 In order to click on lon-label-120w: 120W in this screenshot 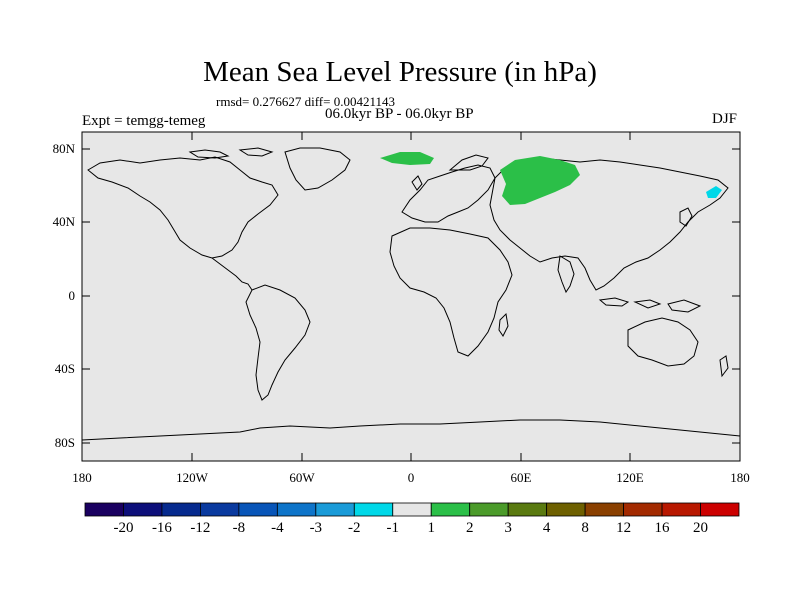, I will do `click(192, 477)`.